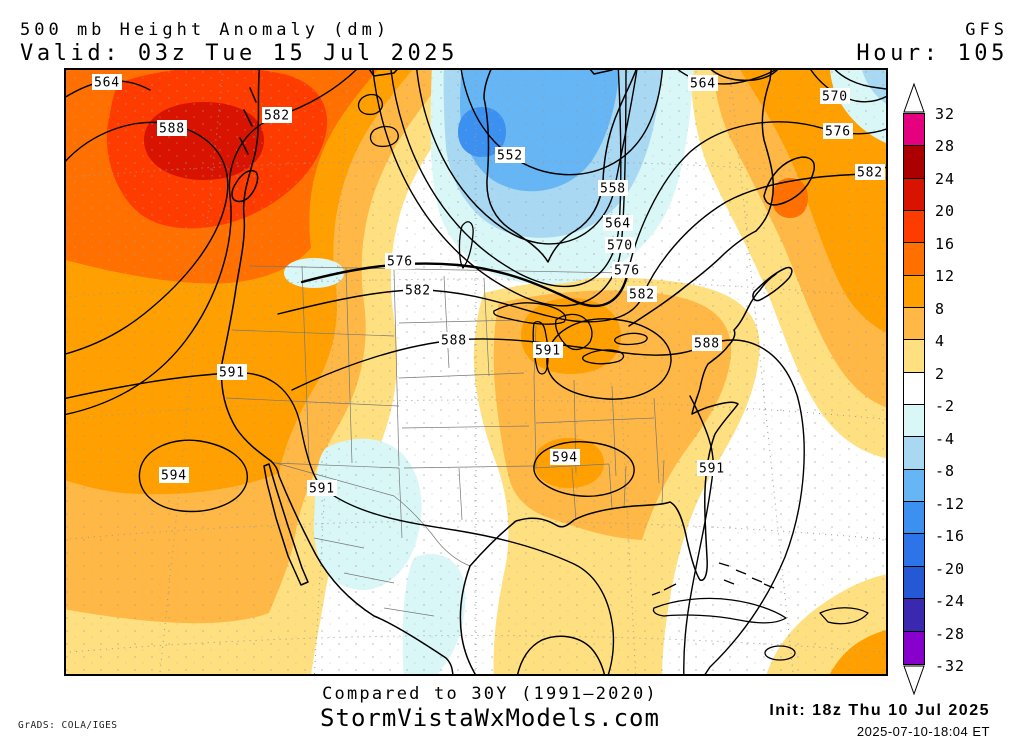 The image size is (1024, 756). I want to click on forecast-hour-label: Hour: 105, so click(932, 53).